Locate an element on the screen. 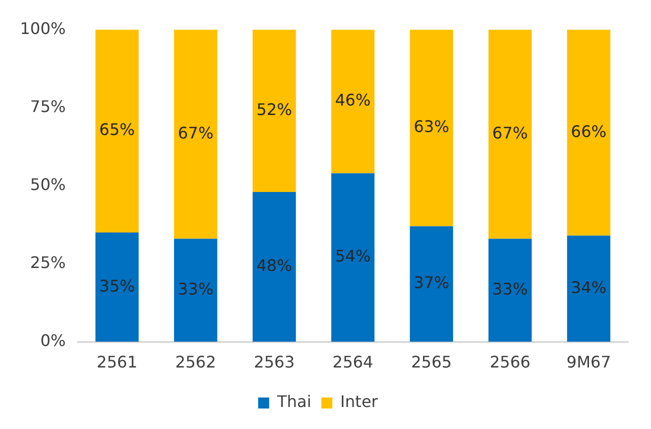  x-tick-label: 2564 is located at coordinates (353, 362).